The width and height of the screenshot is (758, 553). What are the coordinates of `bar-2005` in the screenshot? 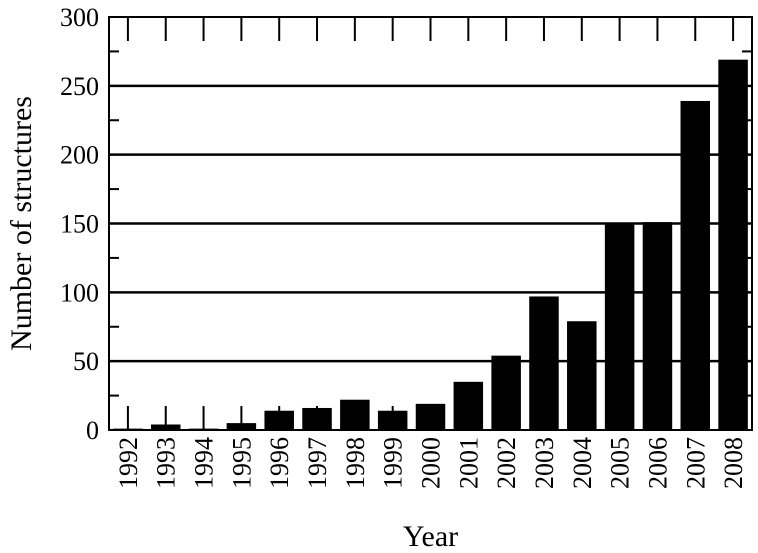 It's located at (619, 326).